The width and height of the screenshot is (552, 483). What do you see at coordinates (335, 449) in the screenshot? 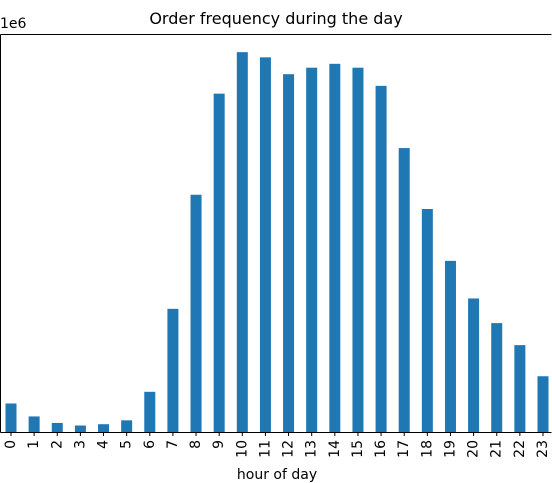
I see `x-tick-label: 14` at bounding box center [335, 449].